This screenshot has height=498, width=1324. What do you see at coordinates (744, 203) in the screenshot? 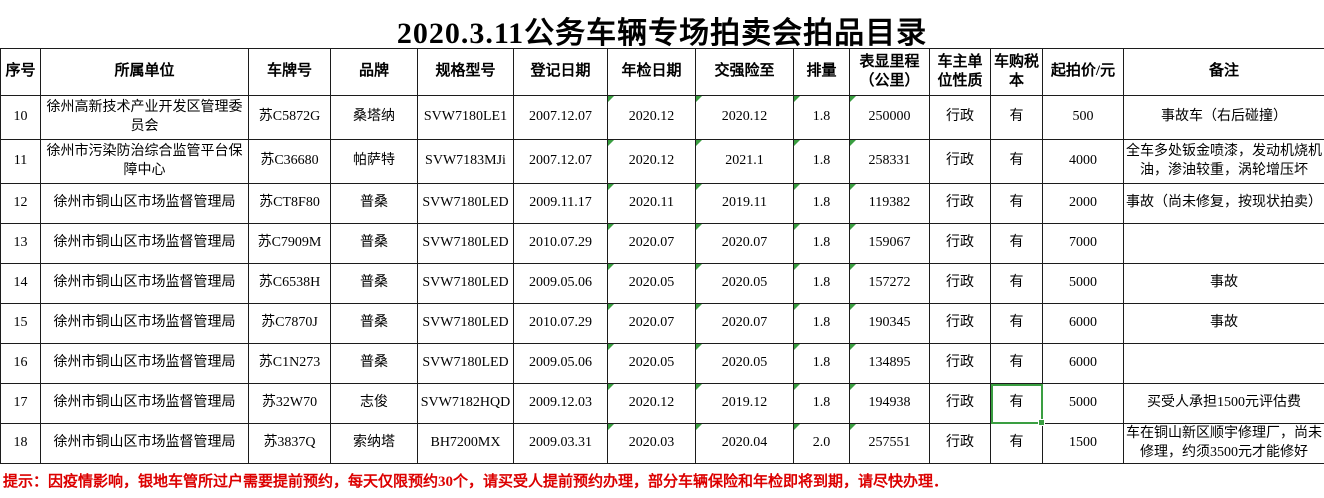
I see `cell-ins-until: 2019.11` at bounding box center [744, 203].